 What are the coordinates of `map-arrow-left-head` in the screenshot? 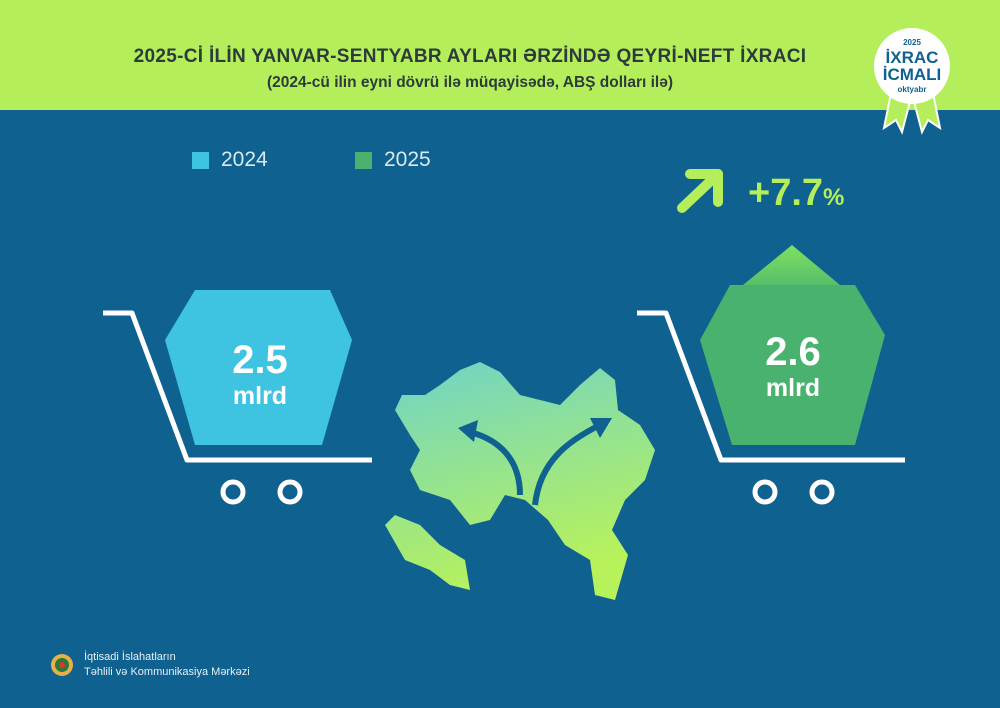 It's located at (468, 431).